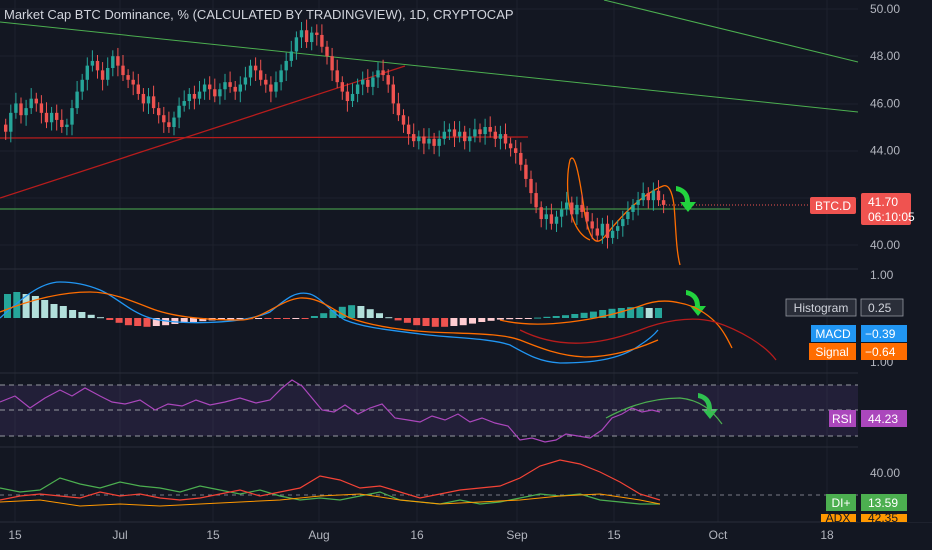 The image size is (932, 550). I want to click on signal-line, so click(329, 324).